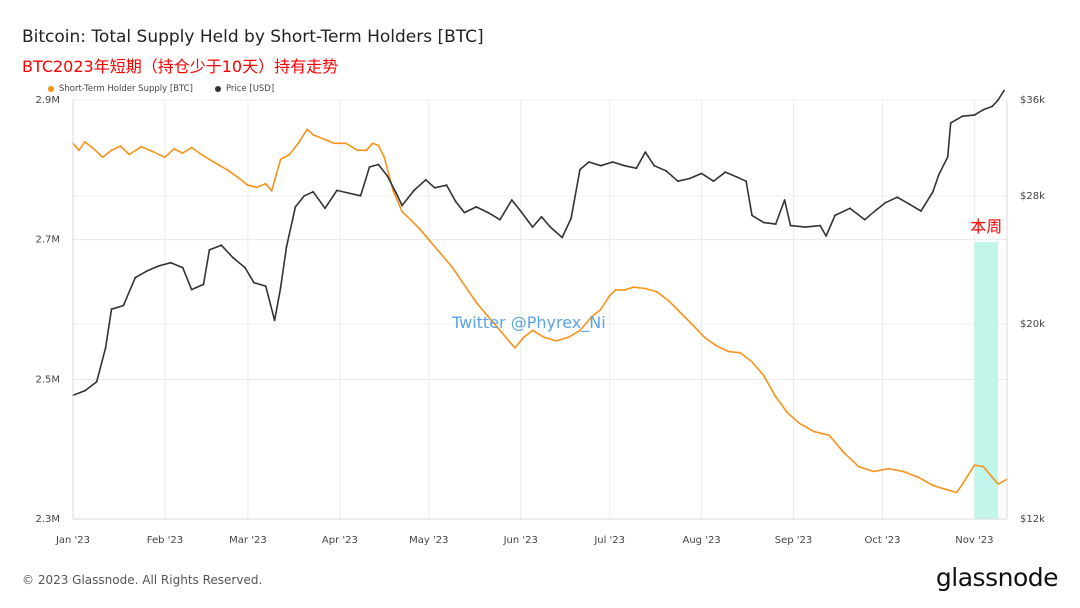 The width and height of the screenshot is (1080, 608). What do you see at coordinates (520, 540) in the screenshot?
I see `x-tick-label: Jun '23` at bounding box center [520, 540].